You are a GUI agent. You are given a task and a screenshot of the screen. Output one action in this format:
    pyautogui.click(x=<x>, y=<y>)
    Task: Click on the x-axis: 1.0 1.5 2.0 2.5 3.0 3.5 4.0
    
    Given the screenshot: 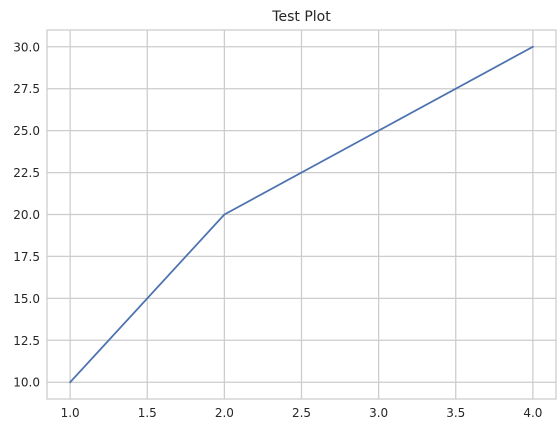 What is the action you would take?
    pyautogui.click(x=302, y=413)
    